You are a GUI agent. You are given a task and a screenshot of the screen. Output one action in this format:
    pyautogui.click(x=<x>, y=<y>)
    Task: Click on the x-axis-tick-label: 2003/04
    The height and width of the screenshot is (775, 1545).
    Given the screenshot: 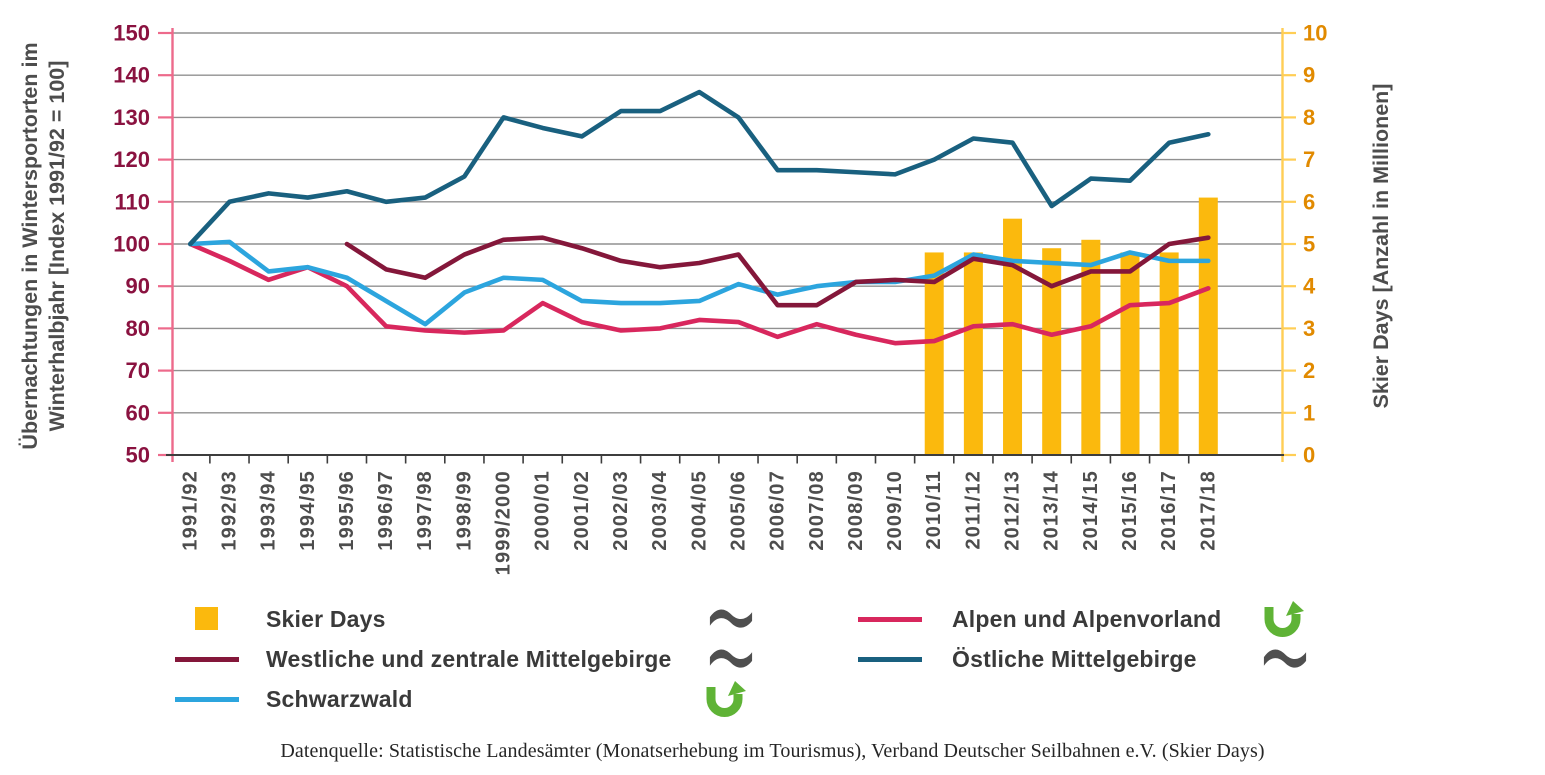 What is the action you would take?
    pyautogui.click(x=660, y=510)
    